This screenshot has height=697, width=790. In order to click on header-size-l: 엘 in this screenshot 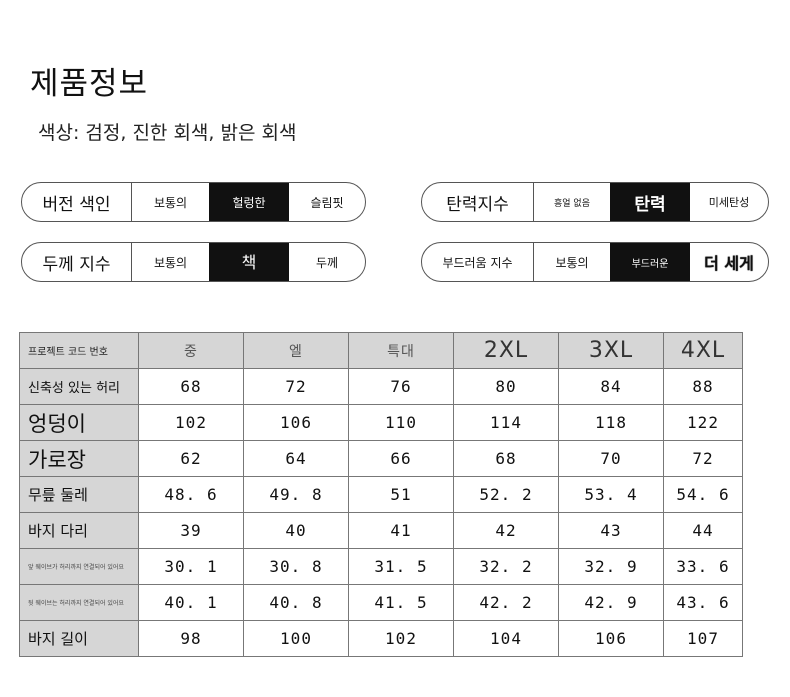, I will do `click(296, 350)`.